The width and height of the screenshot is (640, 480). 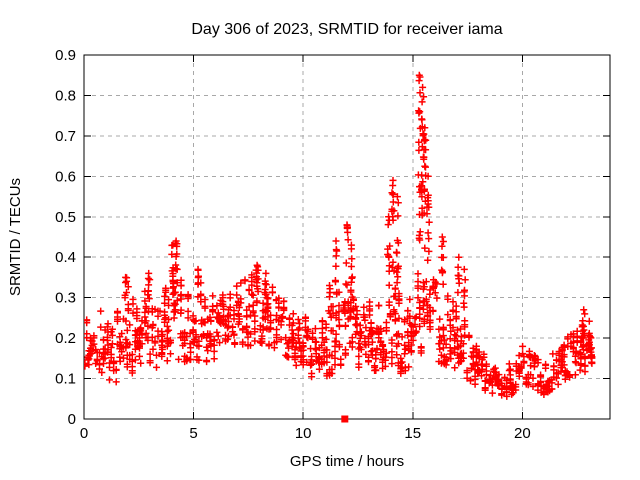 I want to click on y-tick-label: 0.2, so click(x=65, y=338).